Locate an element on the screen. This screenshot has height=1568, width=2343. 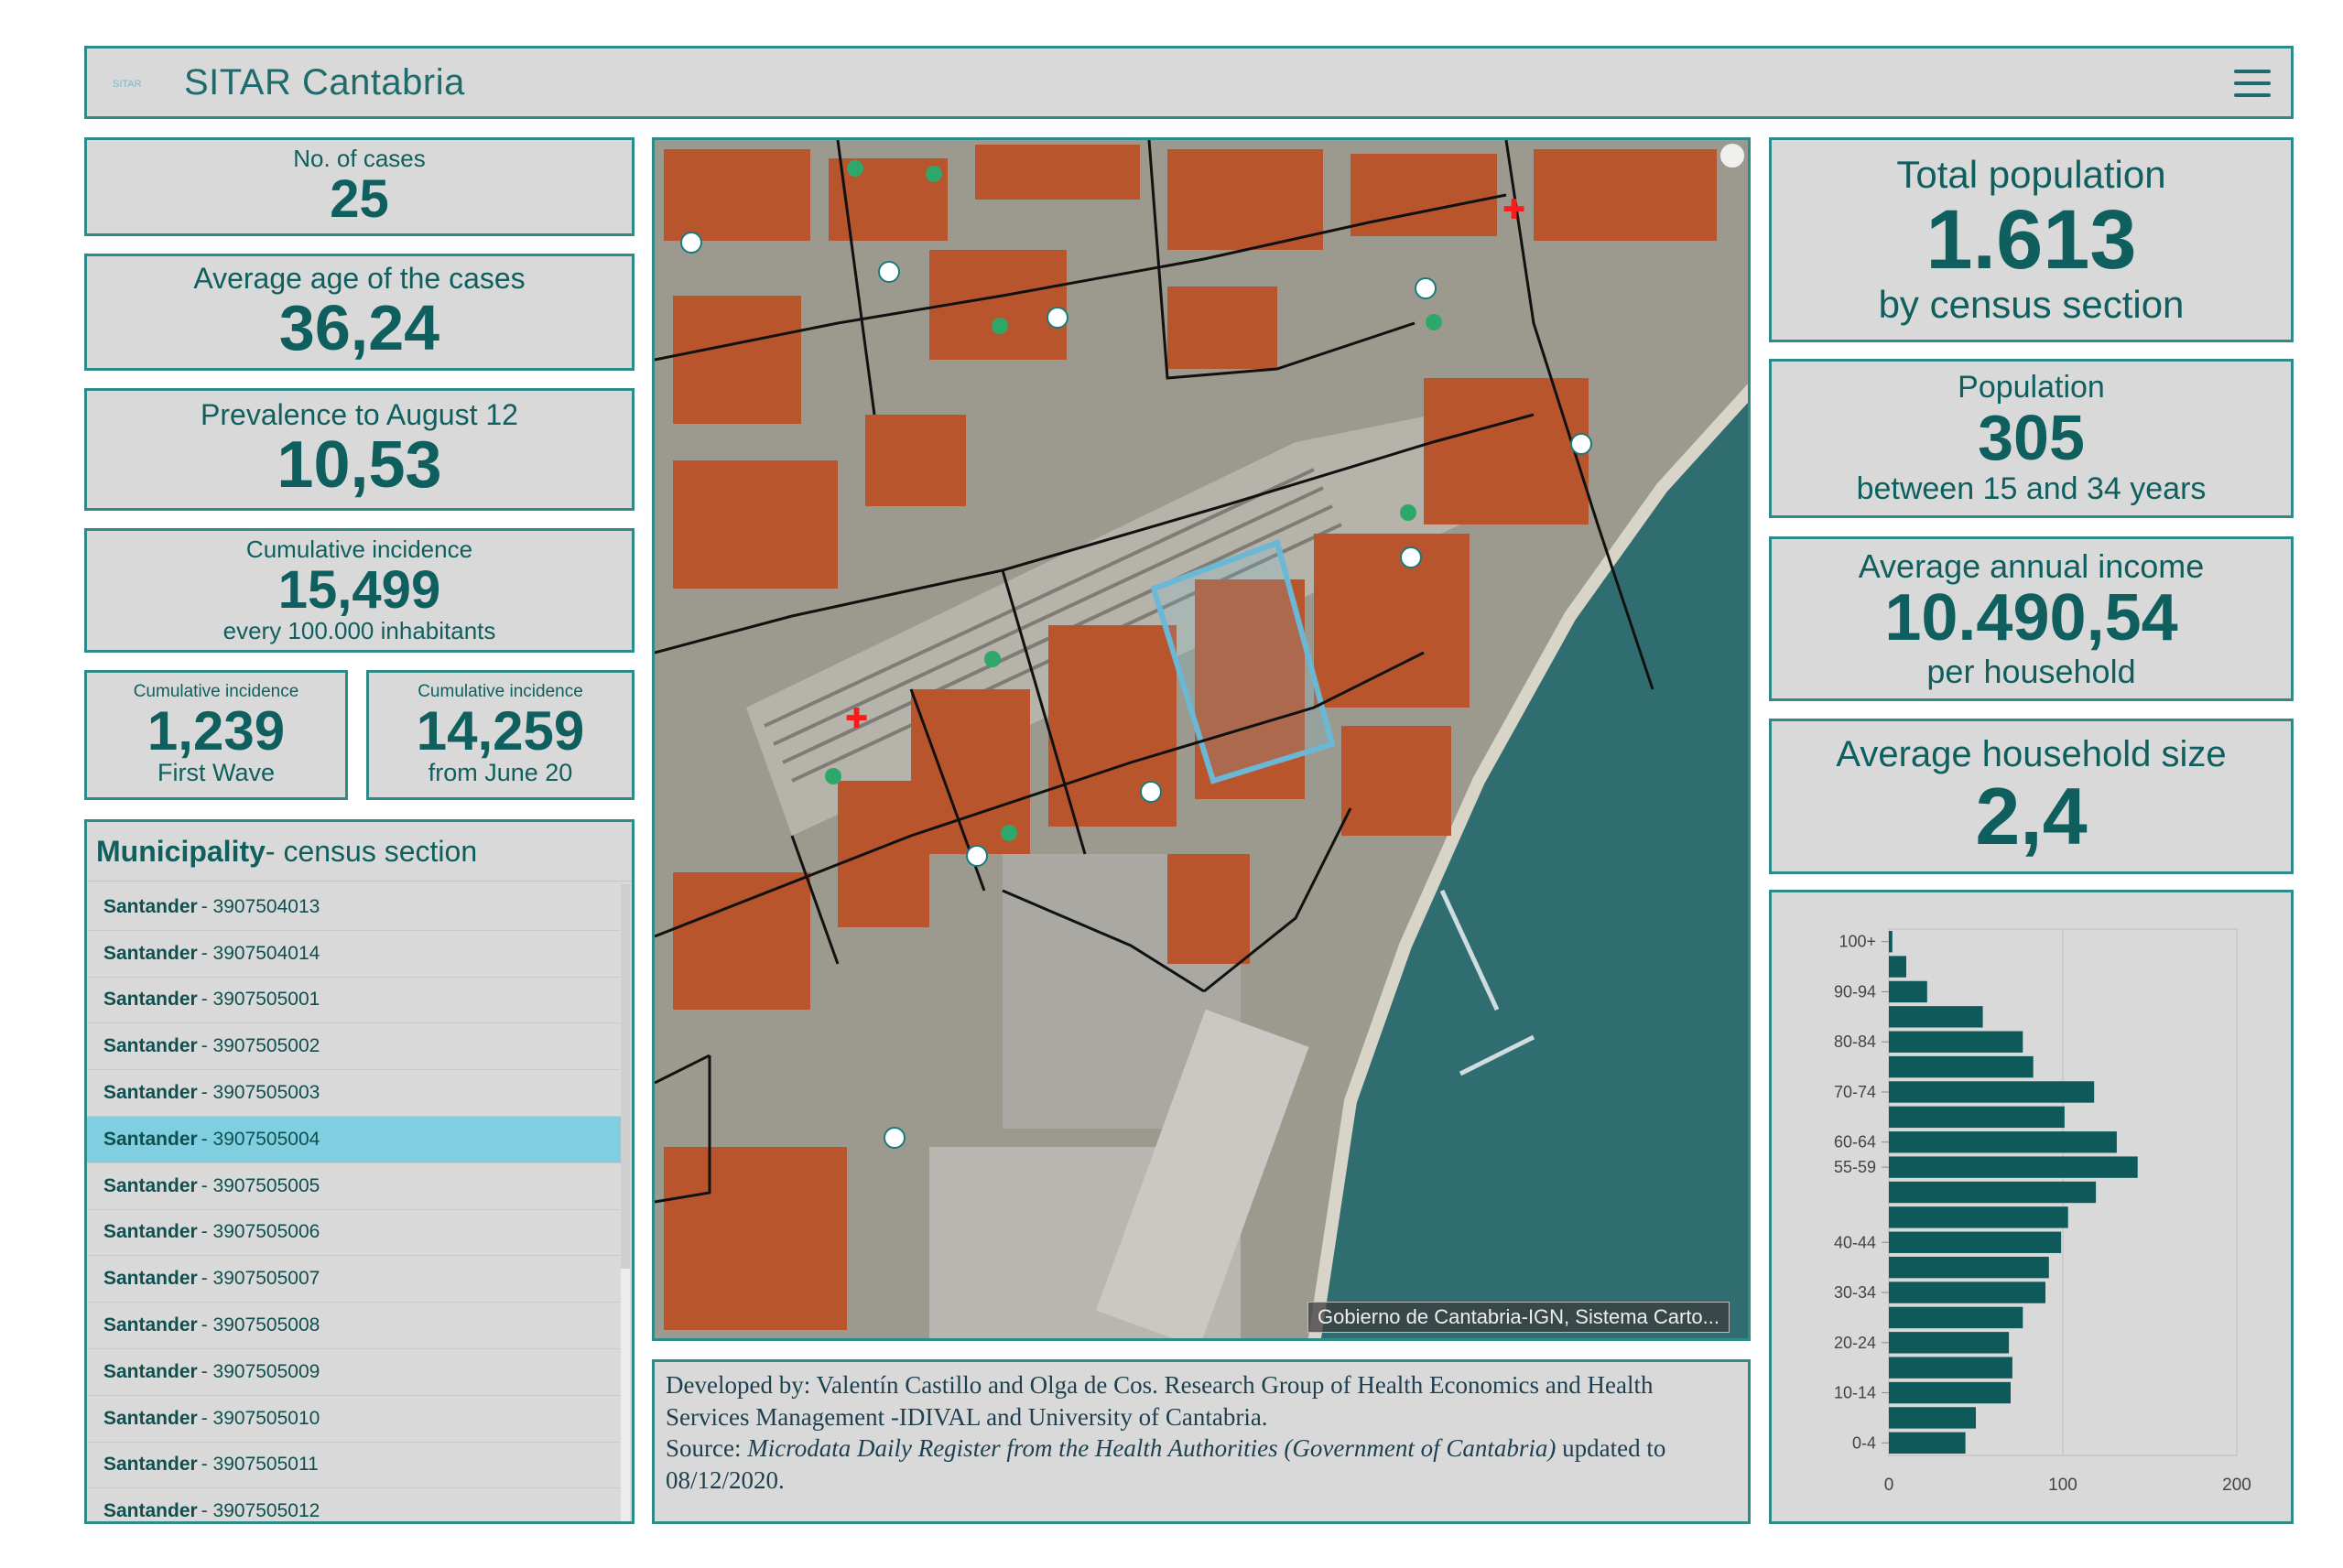
average-age-label: Average age of the cases is located at coordinates (359, 278).